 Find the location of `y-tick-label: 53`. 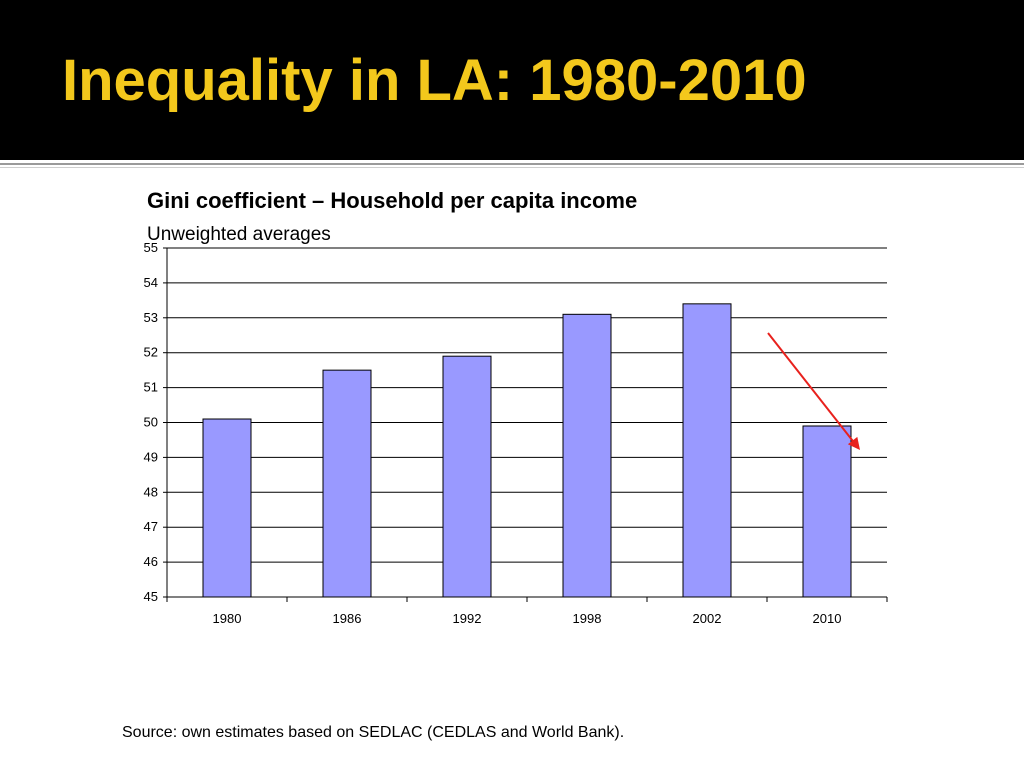

y-tick-label: 53 is located at coordinates (151, 317).